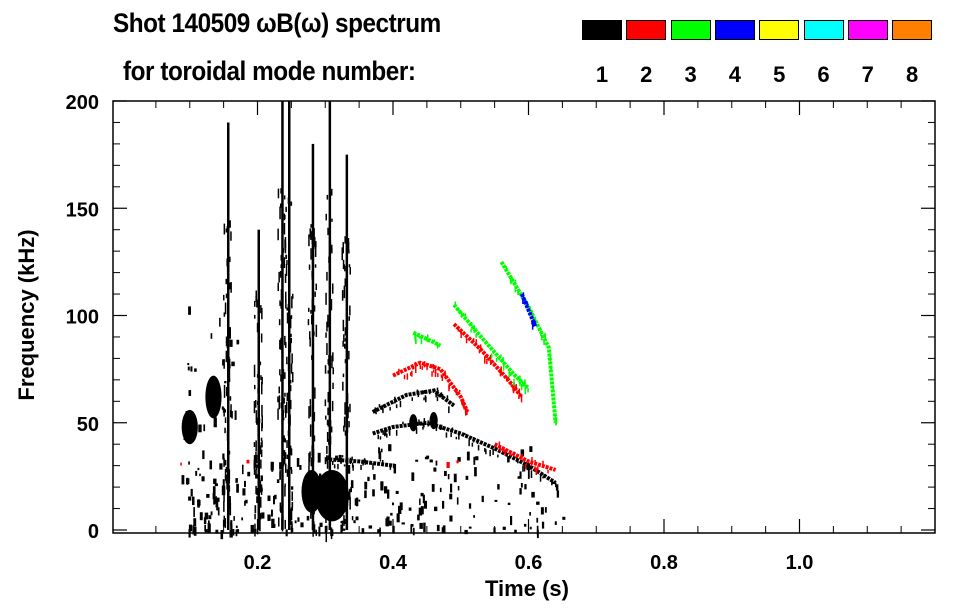 The height and width of the screenshot is (615, 963). Describe the element at coordinates (602, 74) in the screenshot. I see `legend-label-n1: 1` at that location.